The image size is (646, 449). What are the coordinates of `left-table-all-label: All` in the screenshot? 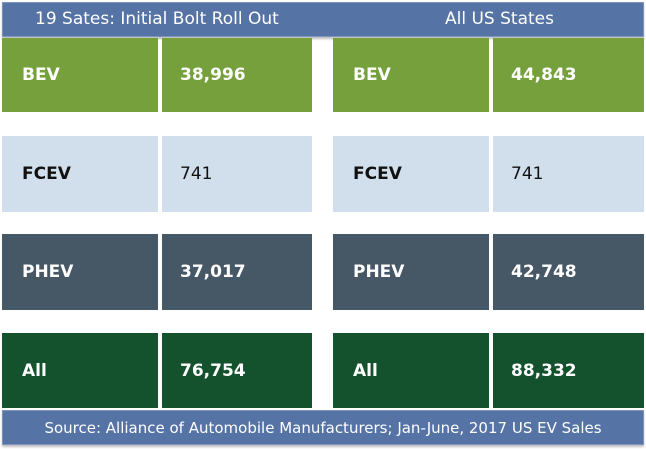 It's located at (80, 370).